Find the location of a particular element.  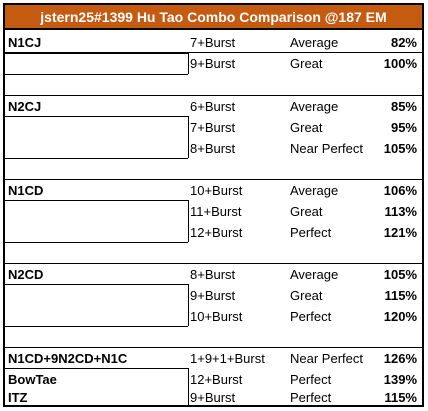

combo-name: N2CD is located at coordinates (26, 274).